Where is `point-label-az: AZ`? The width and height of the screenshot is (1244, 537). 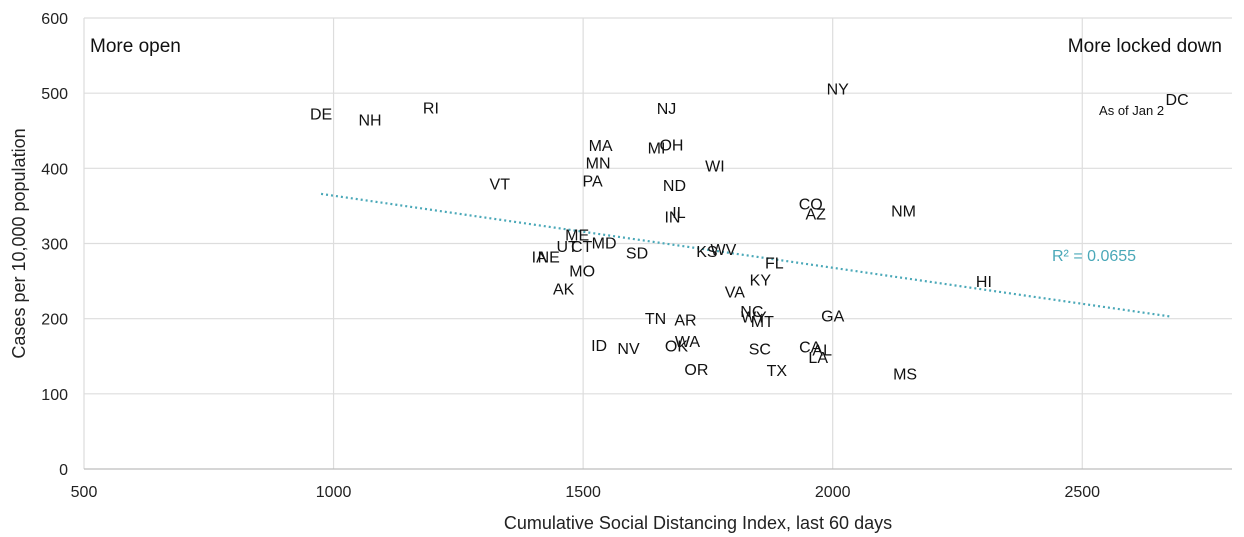 point-label-az: AZ is located at coordinates (815, 214).